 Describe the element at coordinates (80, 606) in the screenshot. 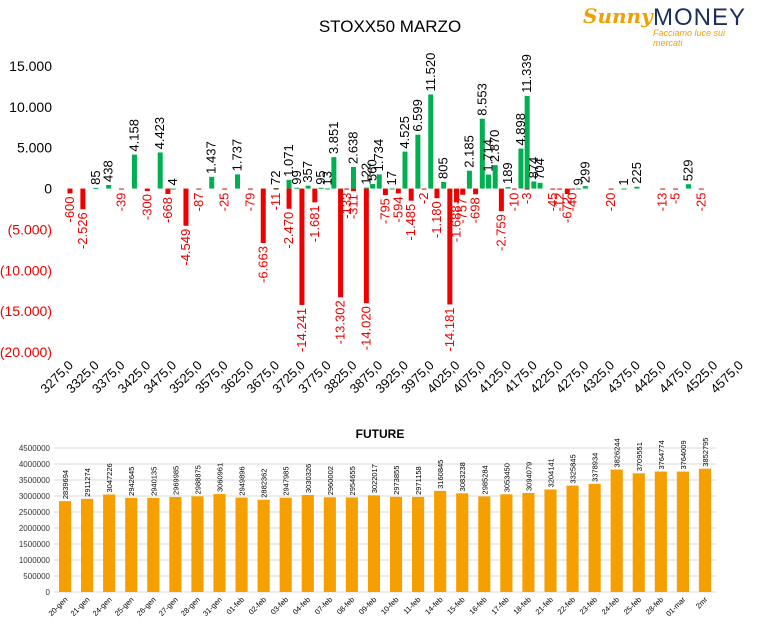

I see `chart2-x-tick-label: 21-gen` at that location.